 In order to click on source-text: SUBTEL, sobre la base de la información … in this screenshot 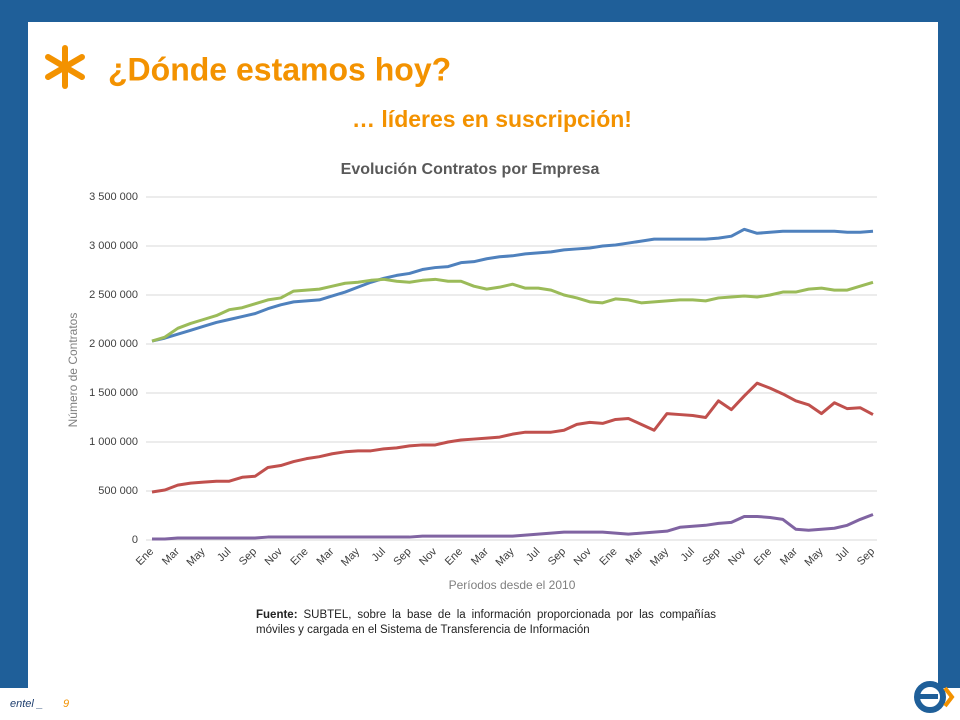, I will do `click(486, 622)`.